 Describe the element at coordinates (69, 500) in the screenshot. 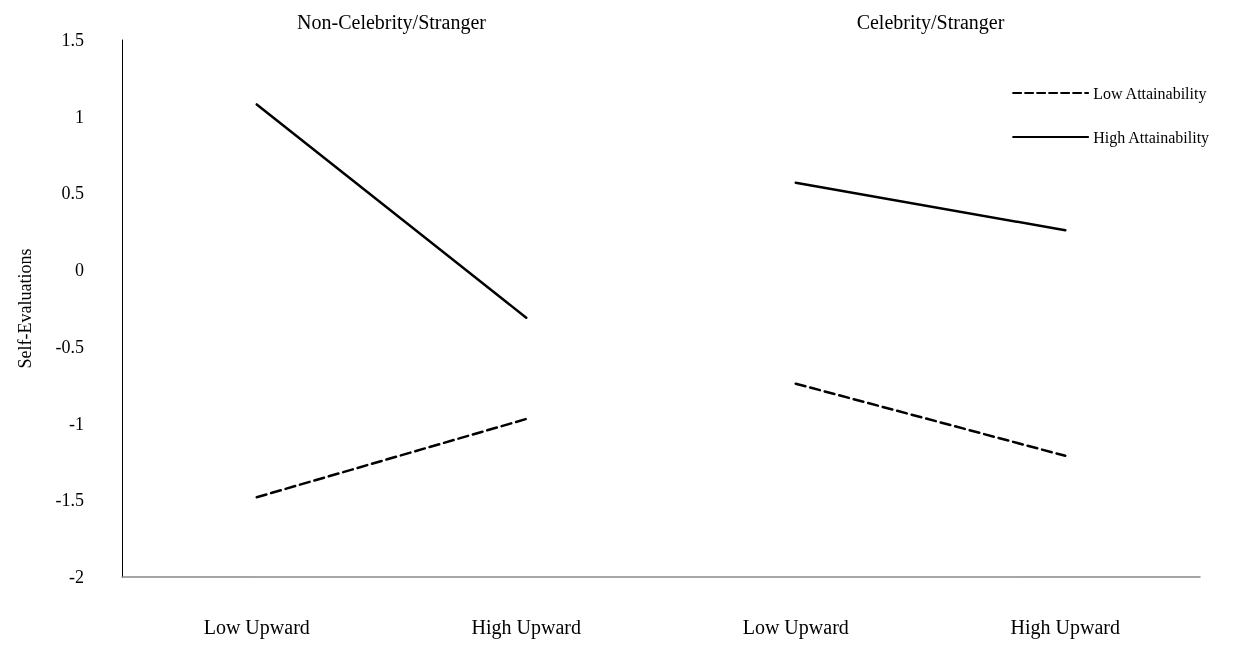

I see `y-tick-label: -1.5` at that location.